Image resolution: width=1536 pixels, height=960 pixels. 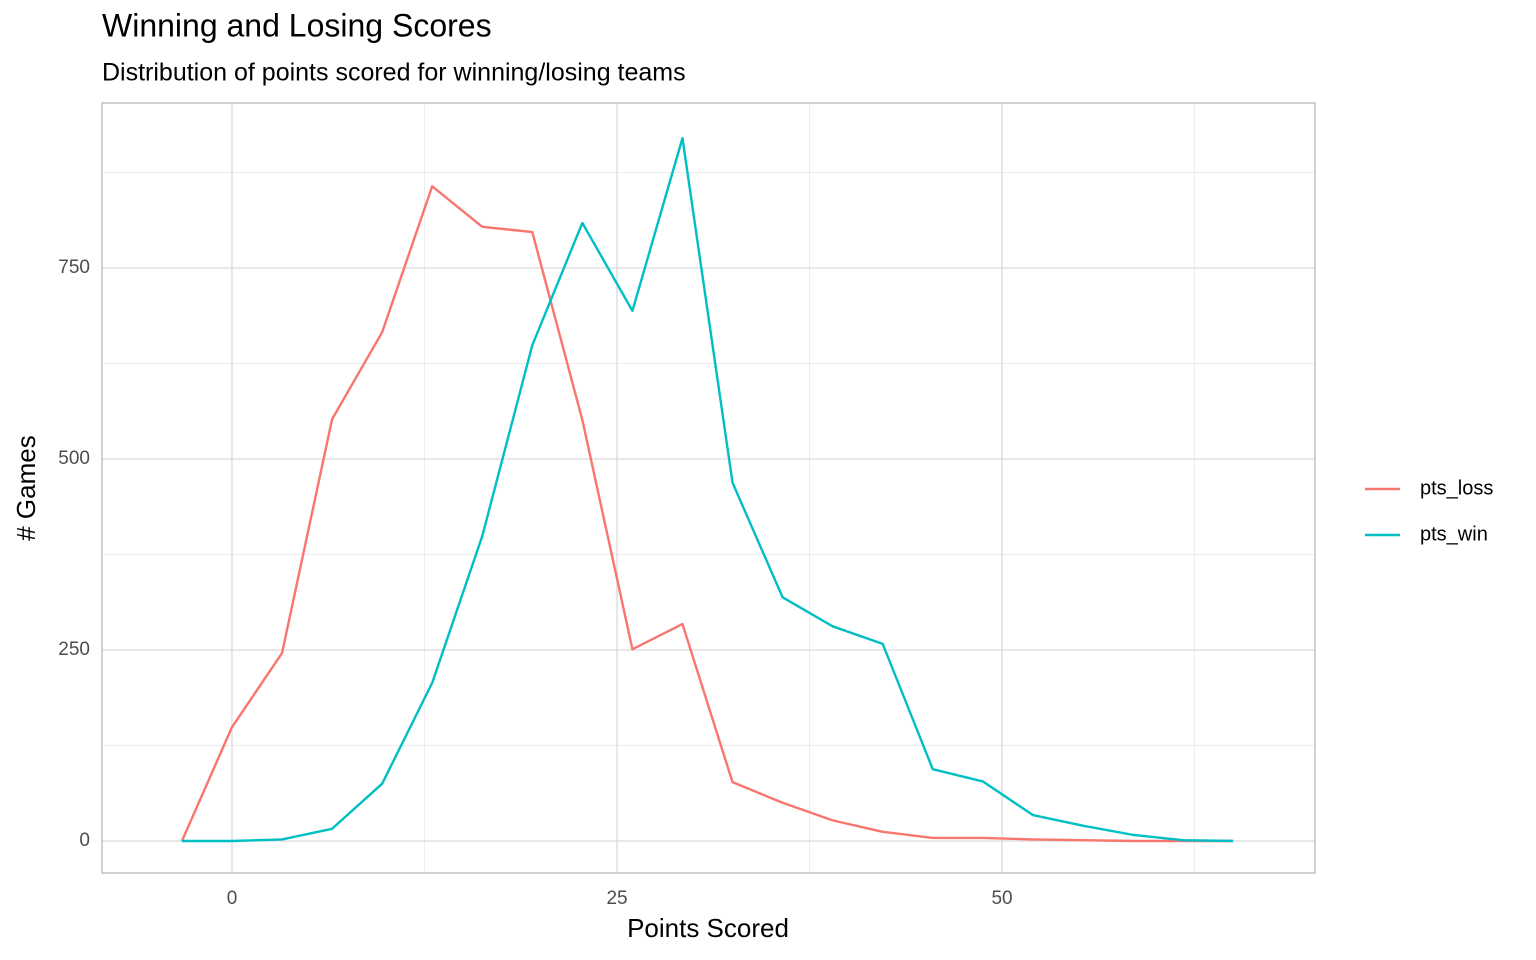 What do you see at coordinates (297, 25) in the screenshot?
I see `chart-title: Winning and Losing Scores` at bounding box center [297, 25].